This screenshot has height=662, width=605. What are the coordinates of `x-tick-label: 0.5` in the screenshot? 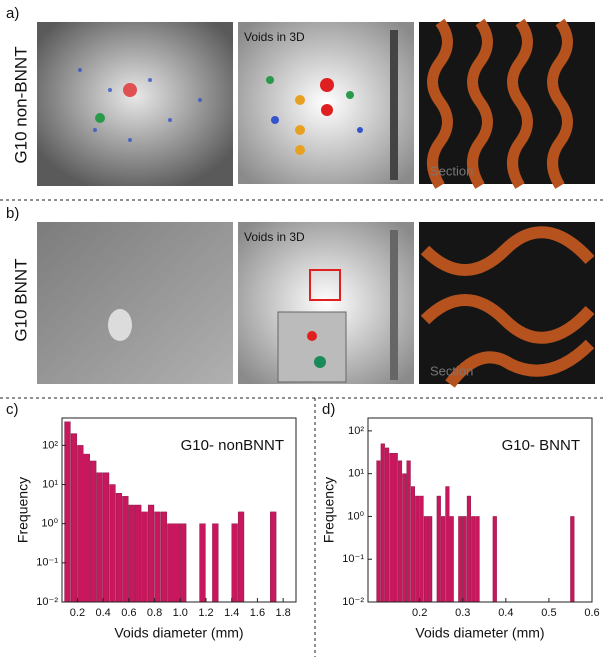 It's located at (548, 613).